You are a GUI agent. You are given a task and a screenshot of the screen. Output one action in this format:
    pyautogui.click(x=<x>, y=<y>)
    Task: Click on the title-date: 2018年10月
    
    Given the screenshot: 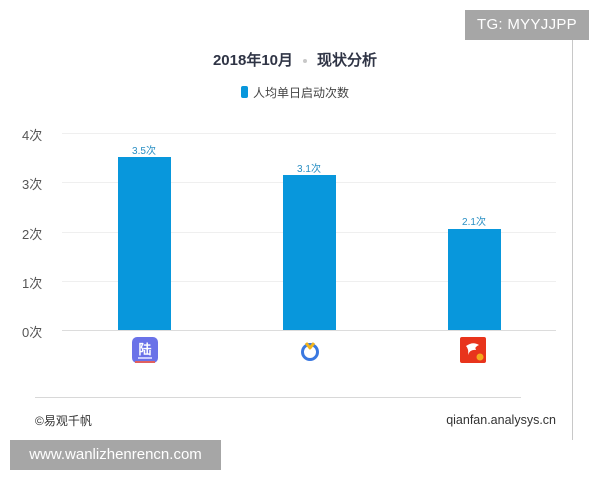 What is the action you would take?
    pyautogui.click(x=253, y=60)
    